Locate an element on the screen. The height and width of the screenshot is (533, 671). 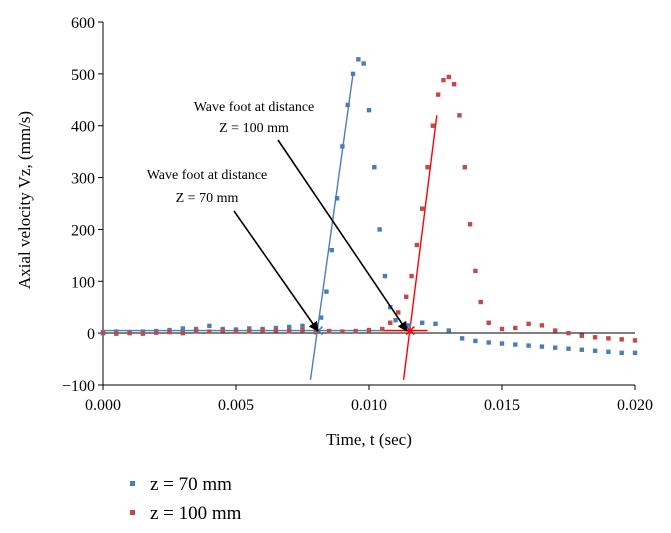
y-tick-label: 0 is located at coordinates (91, 334).